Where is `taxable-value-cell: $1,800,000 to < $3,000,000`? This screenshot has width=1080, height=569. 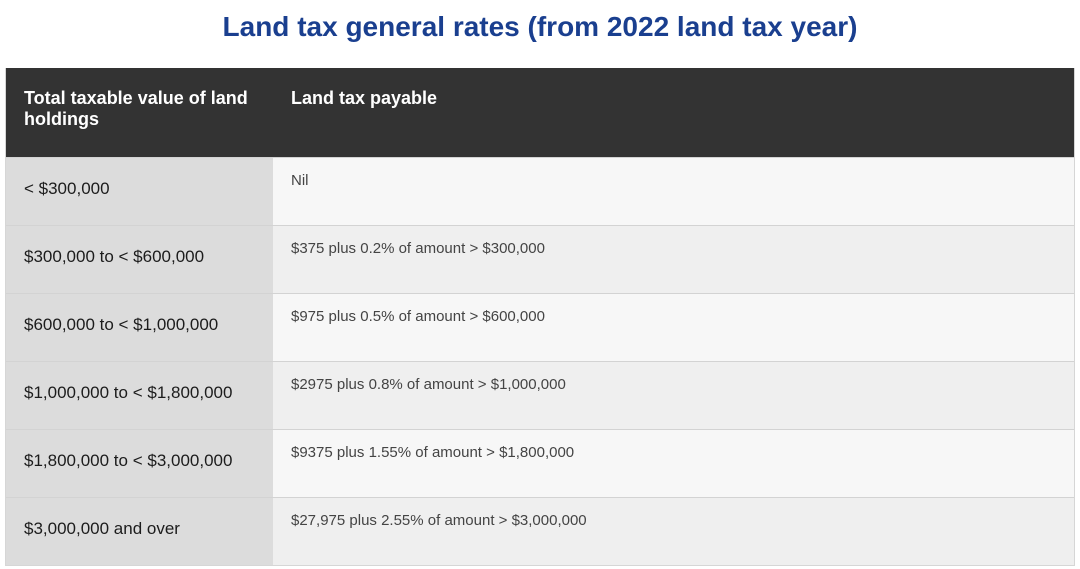 taxable-value-cell: $1,800,000 to < $3,000,000 is located at coordinates (139, 462).